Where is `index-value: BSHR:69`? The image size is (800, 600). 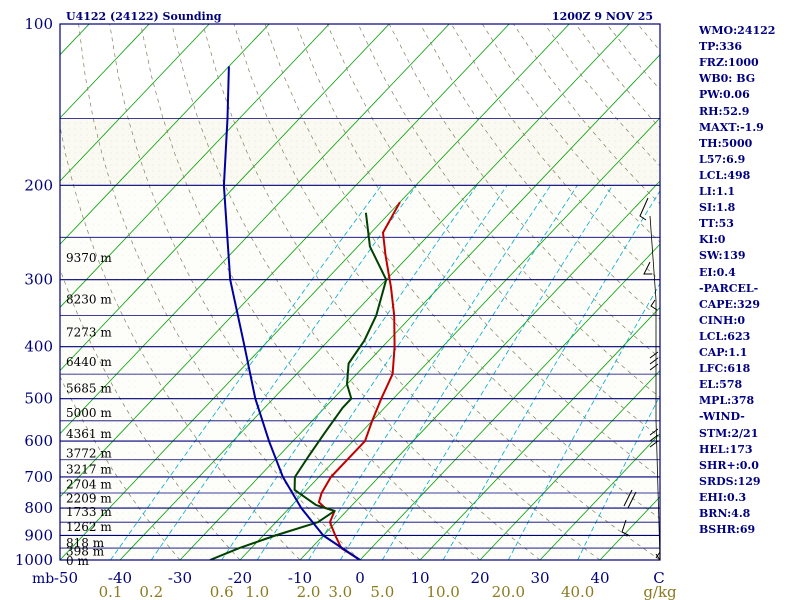 index-value: BSHR:69 is located at coordinates (727, 530).